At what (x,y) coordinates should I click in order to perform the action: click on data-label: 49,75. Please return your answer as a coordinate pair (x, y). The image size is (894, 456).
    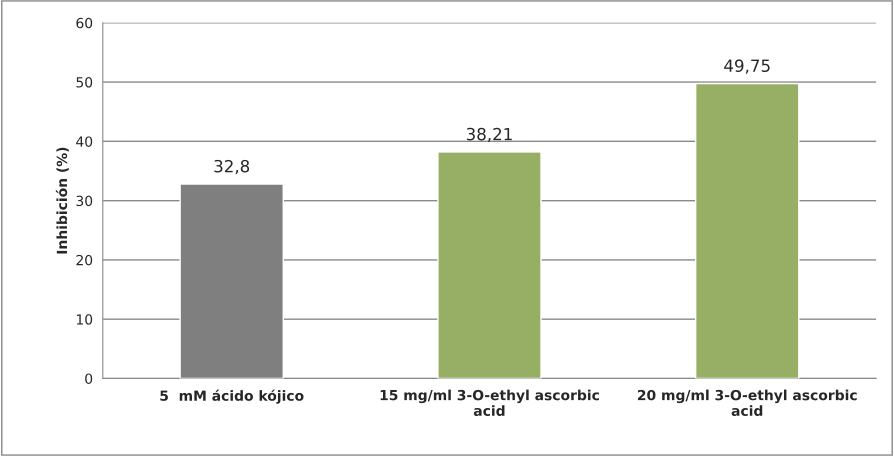
    Looking at the image, I should click on (747, 66).